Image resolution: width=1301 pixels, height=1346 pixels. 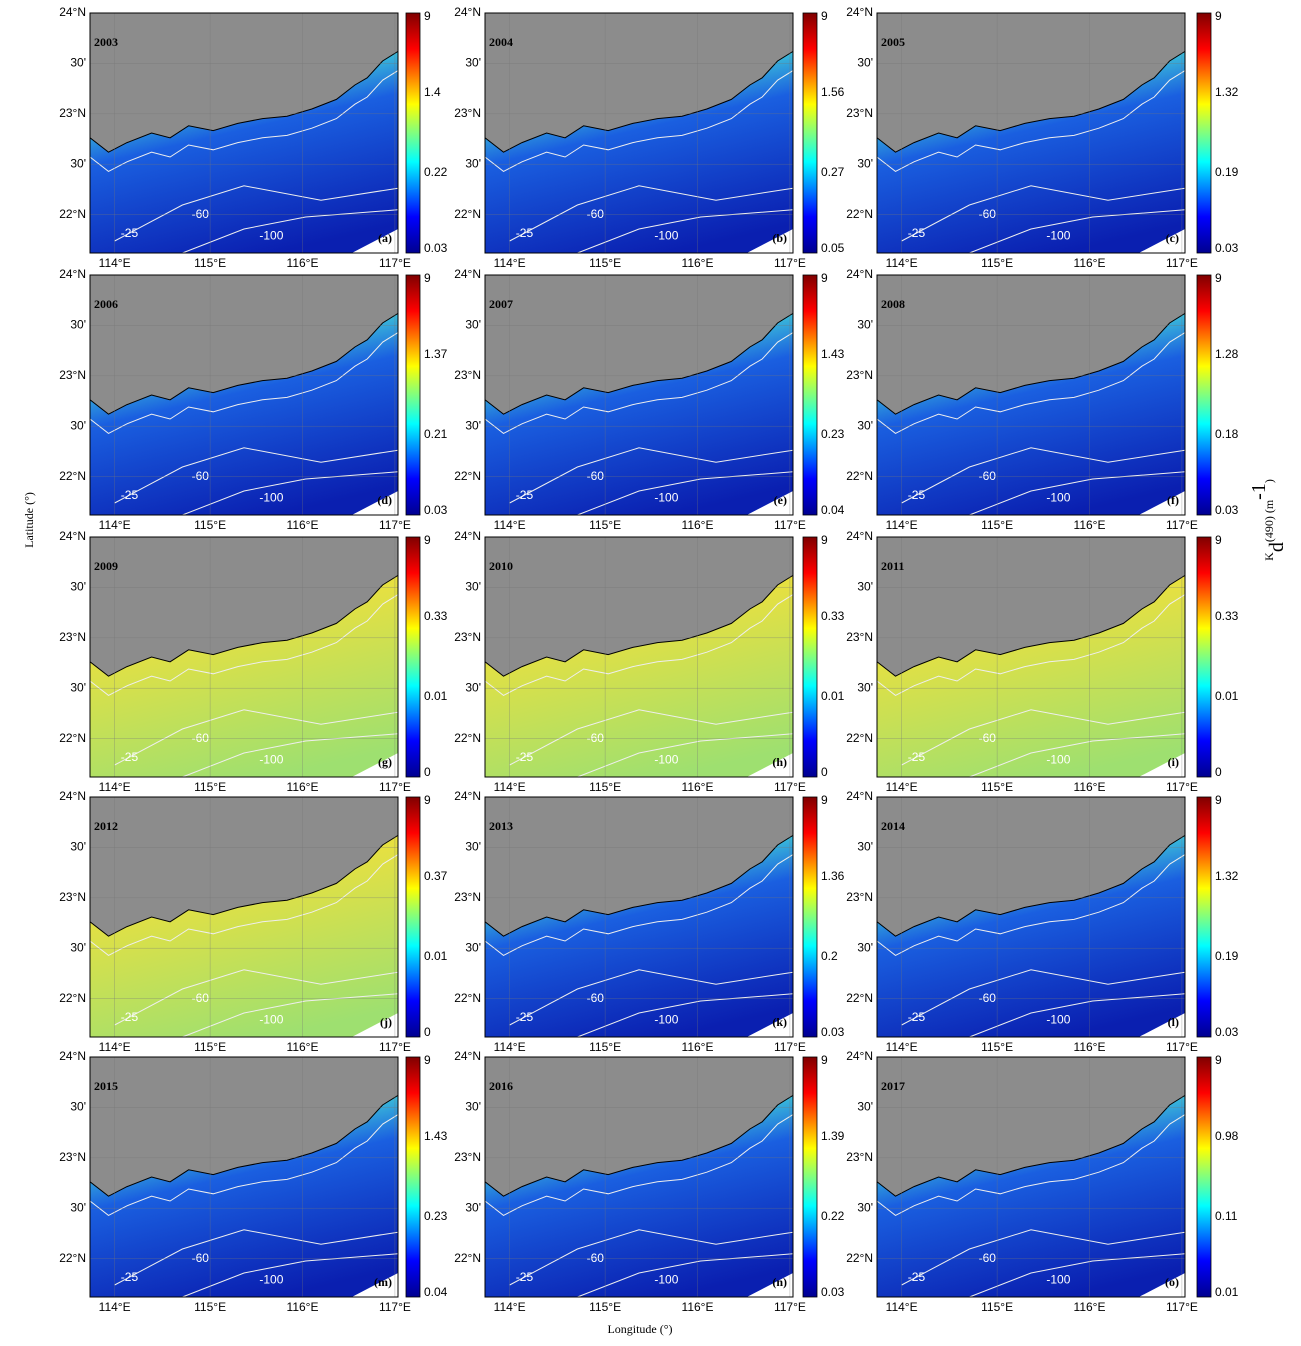 What do you see at coordinates (833, 248) in the screenshot?
I see `colorbar-tick-label: 0.05` at bounding box center [833, 248].